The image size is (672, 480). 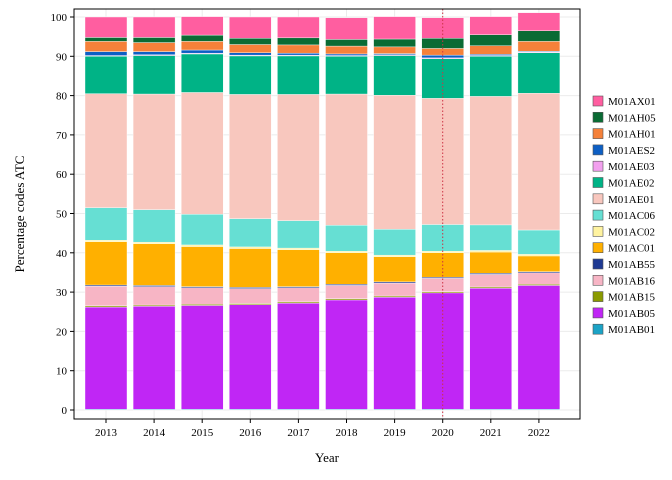 I want to click on bar-segment-M01AB16-2014, so click(x=154, y=296).